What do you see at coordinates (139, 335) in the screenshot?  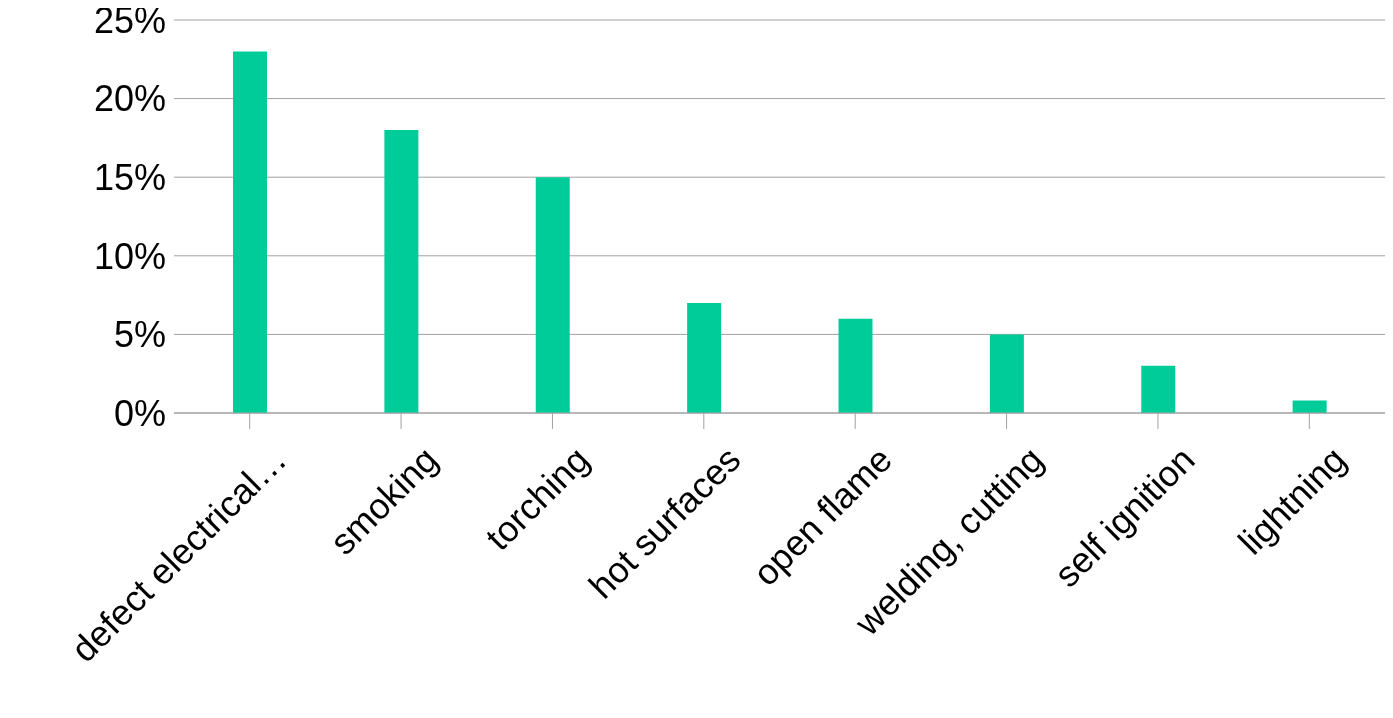 I see `y-tick-label: 5%` at bounding box center [139, 335].